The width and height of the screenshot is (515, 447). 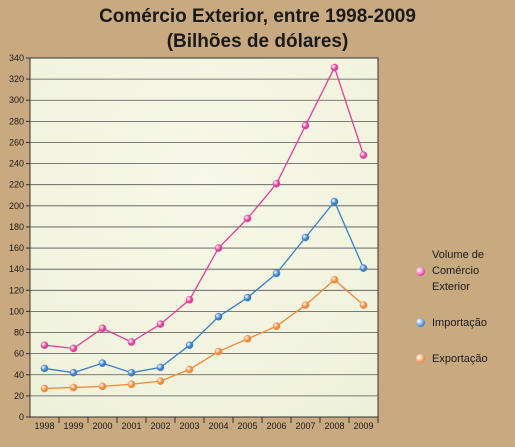 I want to click on data-point-s2-1998, so click(x=44, y=388).